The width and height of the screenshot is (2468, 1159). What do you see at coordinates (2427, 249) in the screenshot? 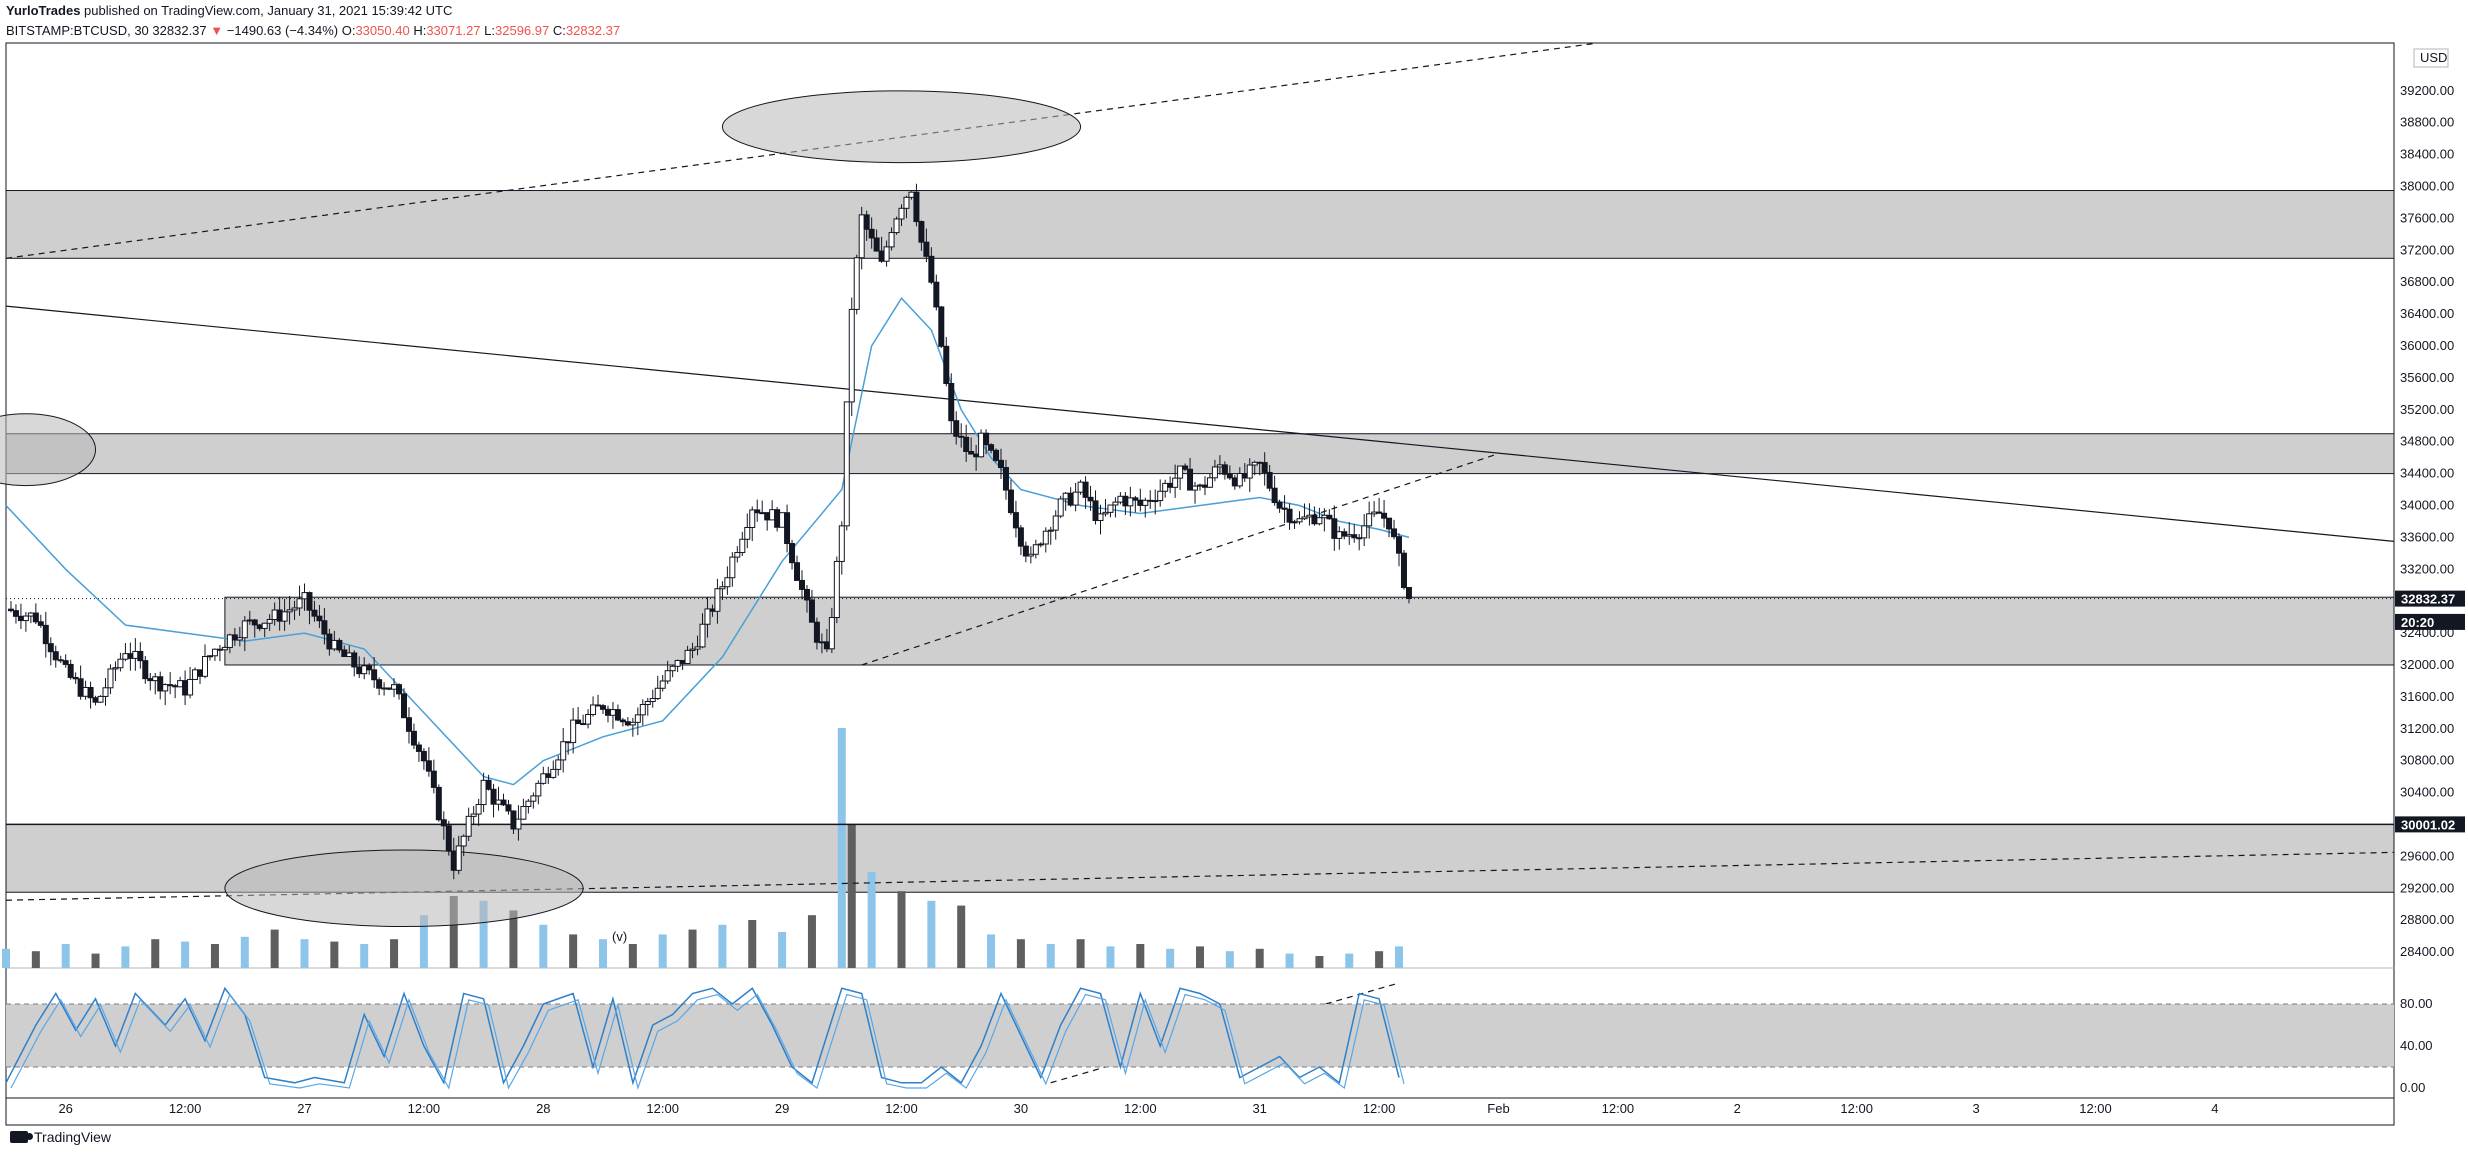
I see `price-tick-label: 37200.00` at bounding box center [2427, 249].